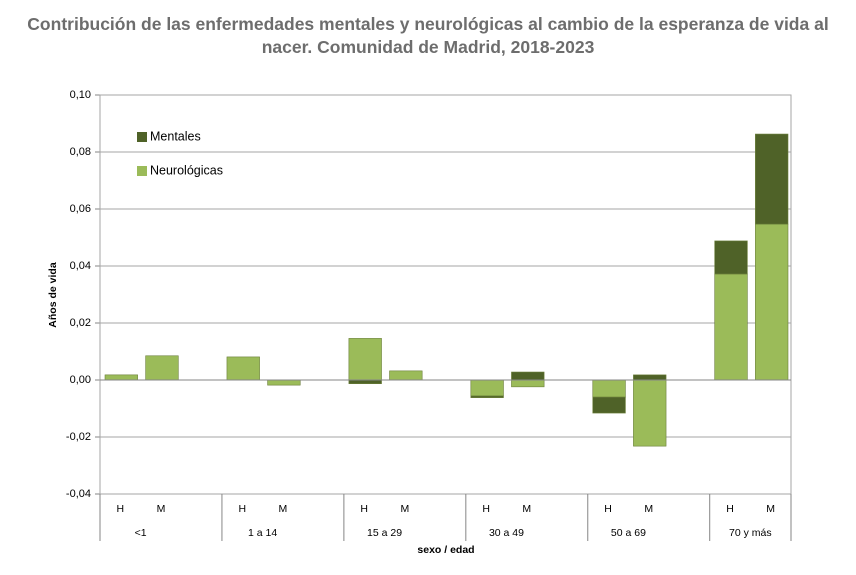 Image resolution: width=856 pixels, height=575 pixels. Describe the element at coordinates (445, 550) in the screenshot. I see `x-axis-title: sexo / edad` at that location.